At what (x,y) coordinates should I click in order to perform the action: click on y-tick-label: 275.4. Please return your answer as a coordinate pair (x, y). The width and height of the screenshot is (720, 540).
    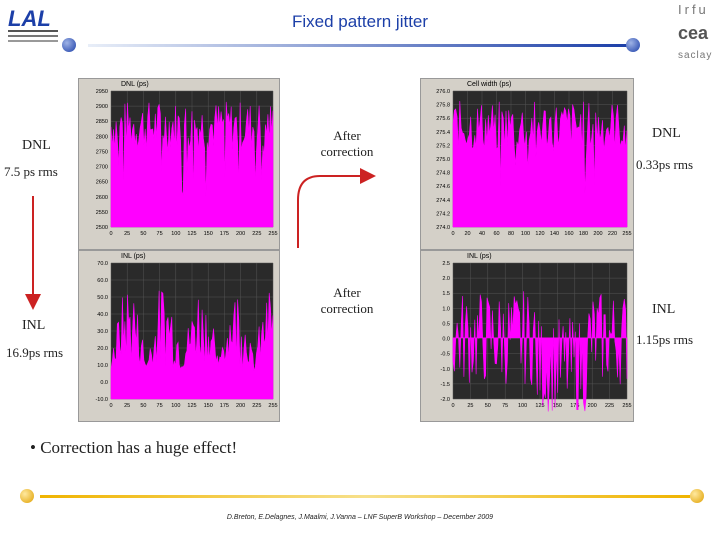
    Looking at the image, I should click on (443, 133).